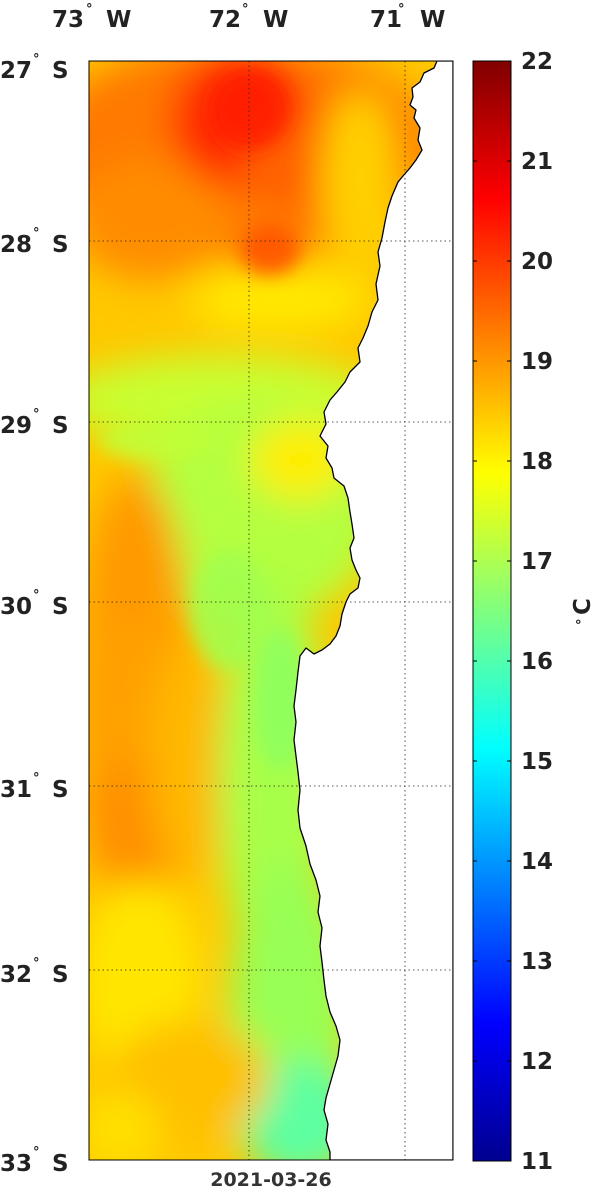  Describe the element at coordinates (16, 790) in the screenshot. I see `lat-label-31: 31` at that location.